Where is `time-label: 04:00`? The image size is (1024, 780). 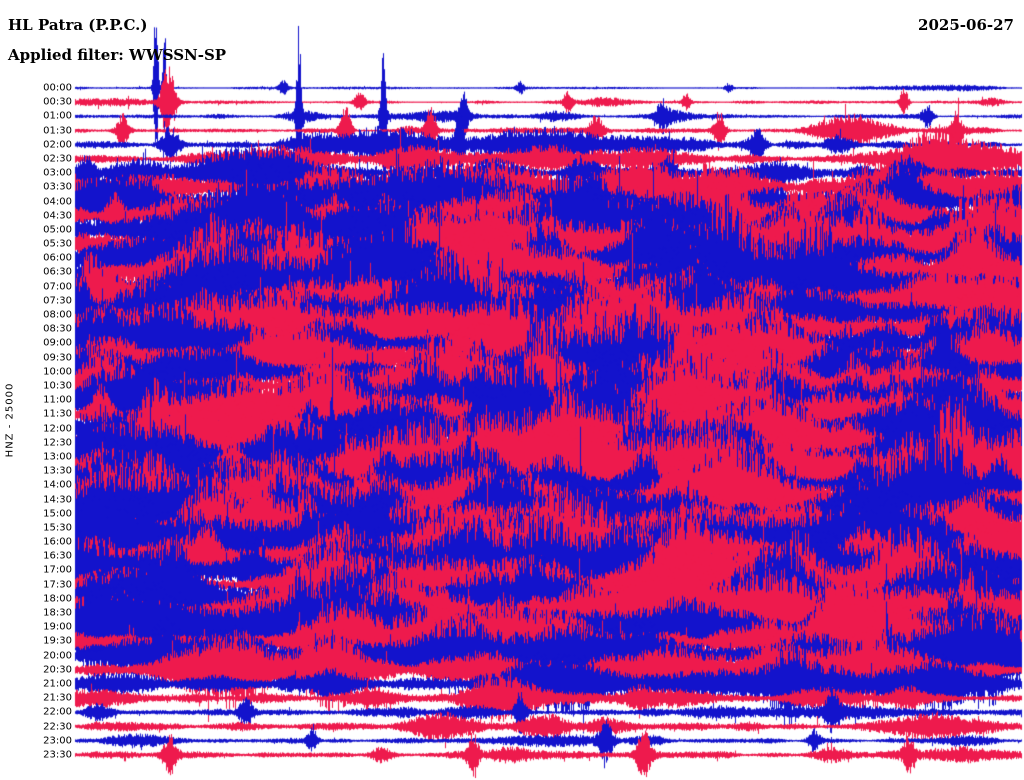 time-label: 04:00 is located at coordinates (57, 202).